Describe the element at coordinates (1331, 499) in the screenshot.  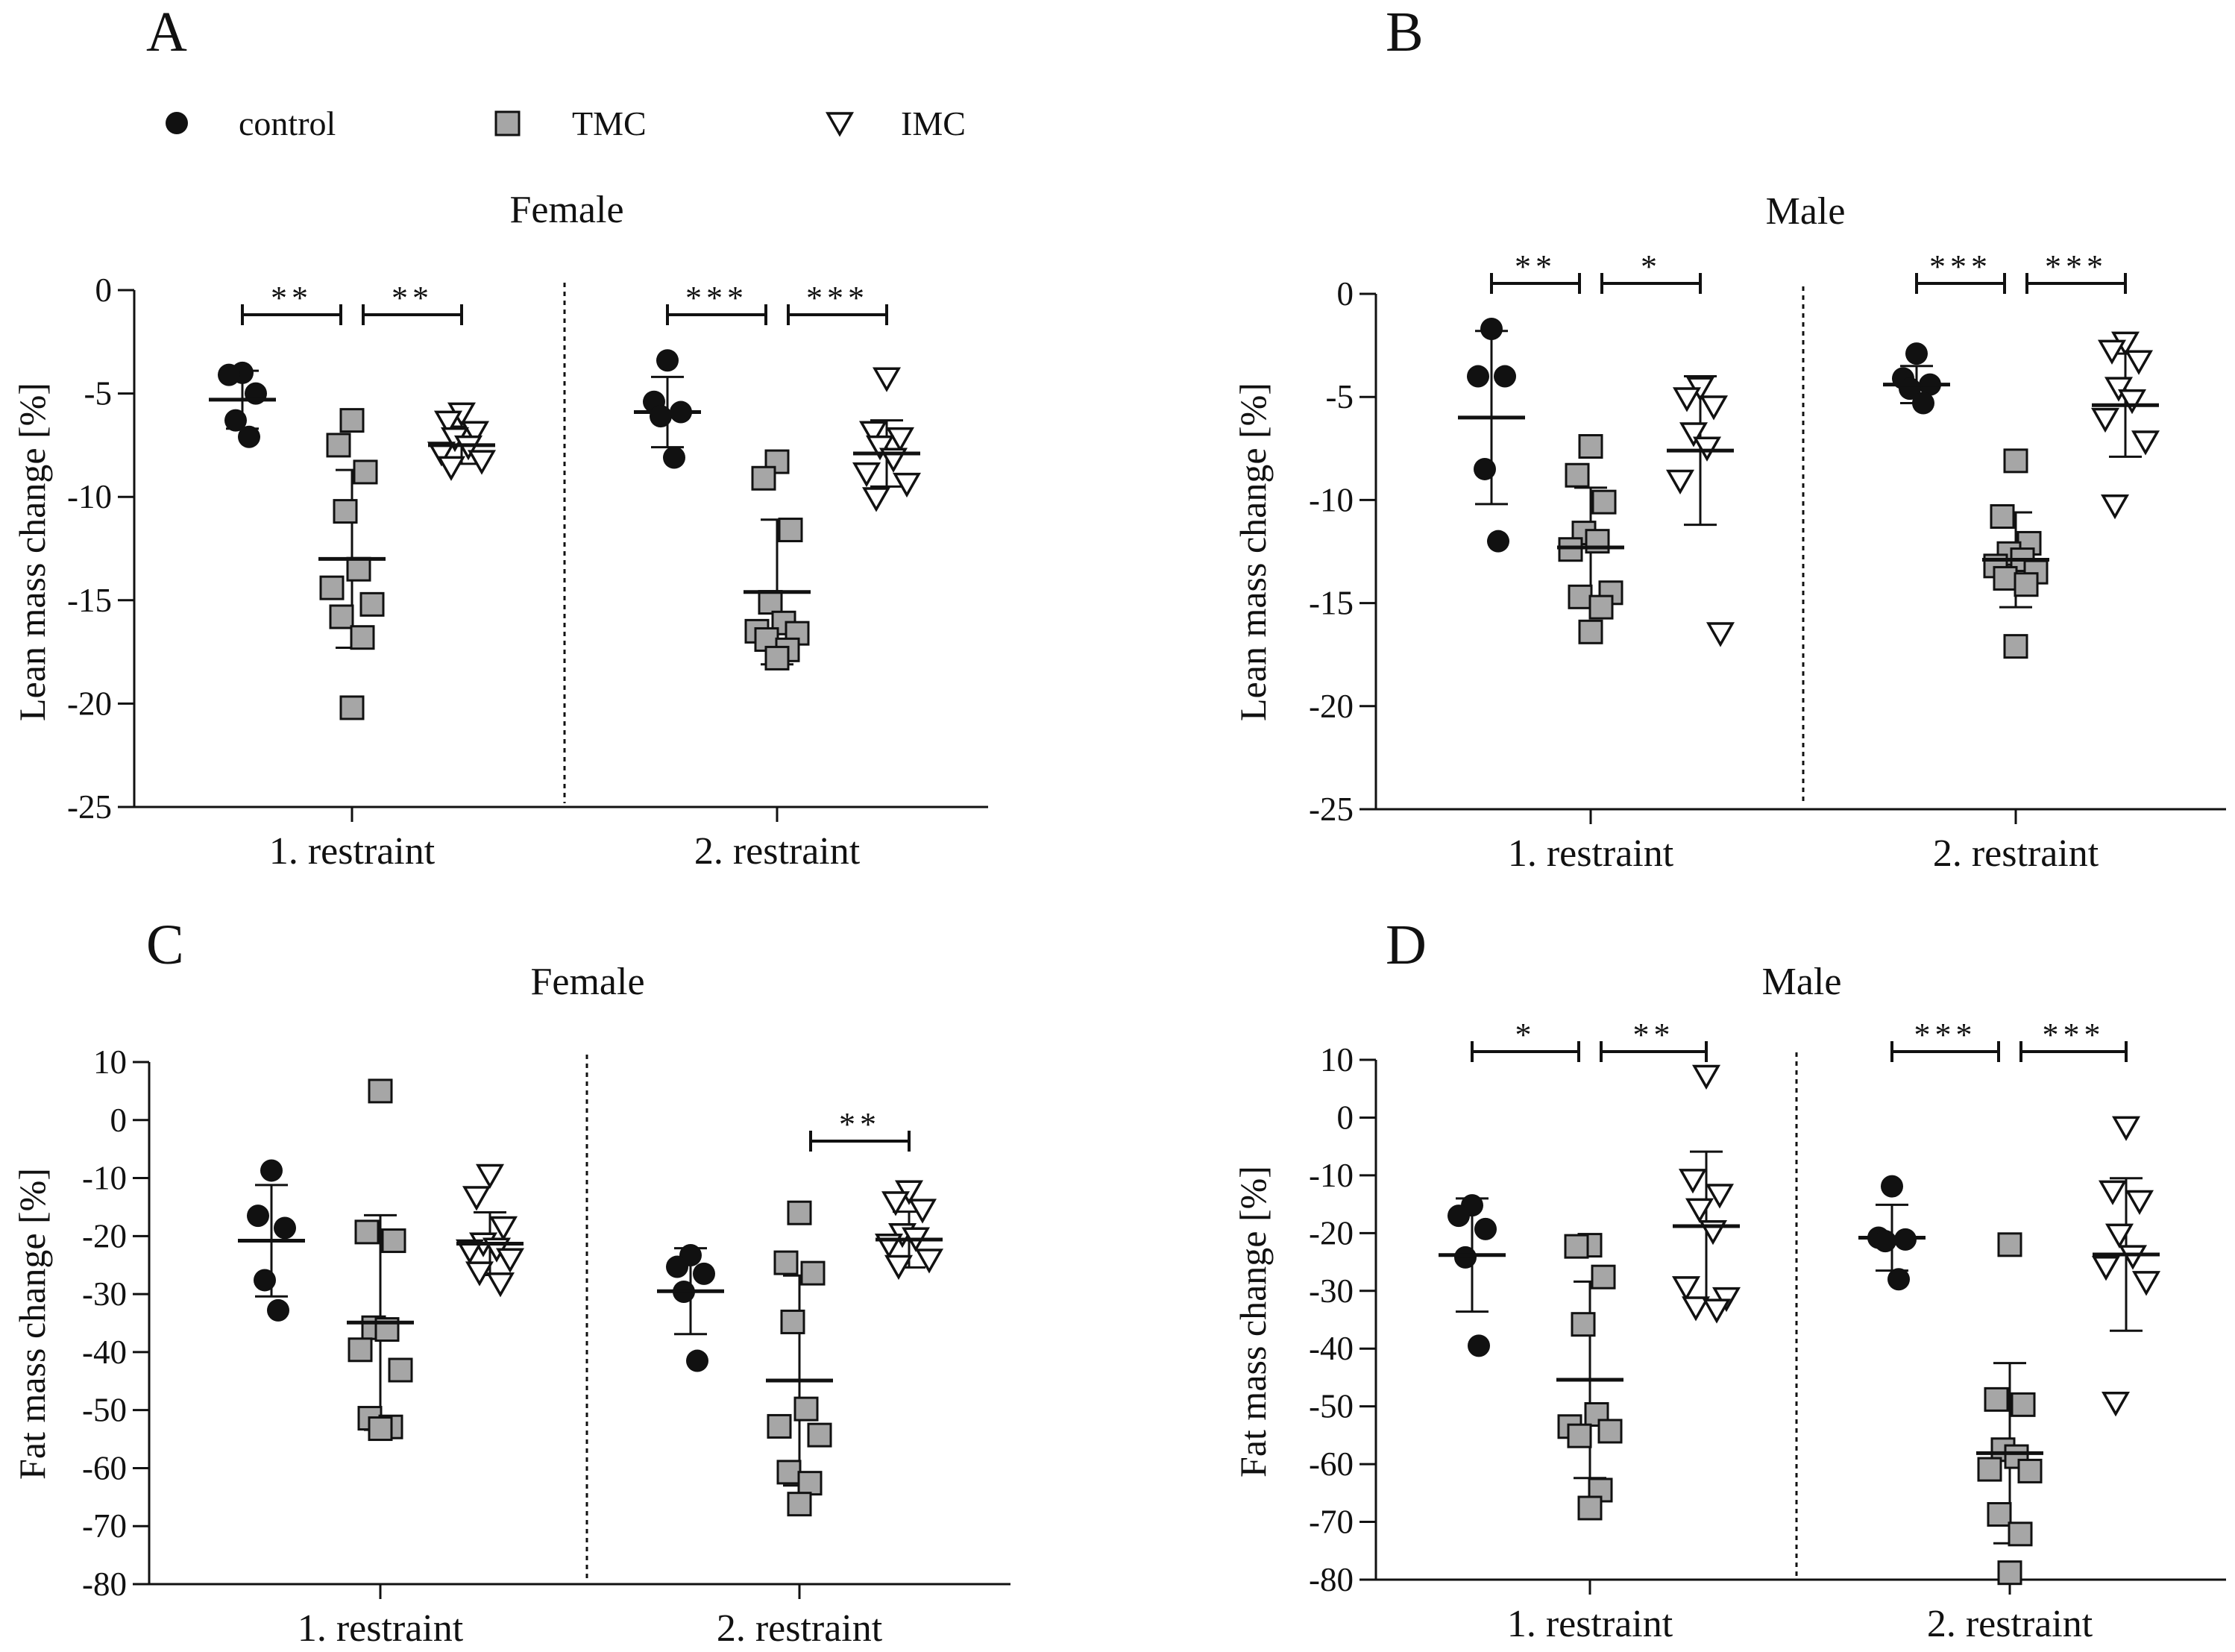
I see `panel-b-y-tick-label: -10` at that location.